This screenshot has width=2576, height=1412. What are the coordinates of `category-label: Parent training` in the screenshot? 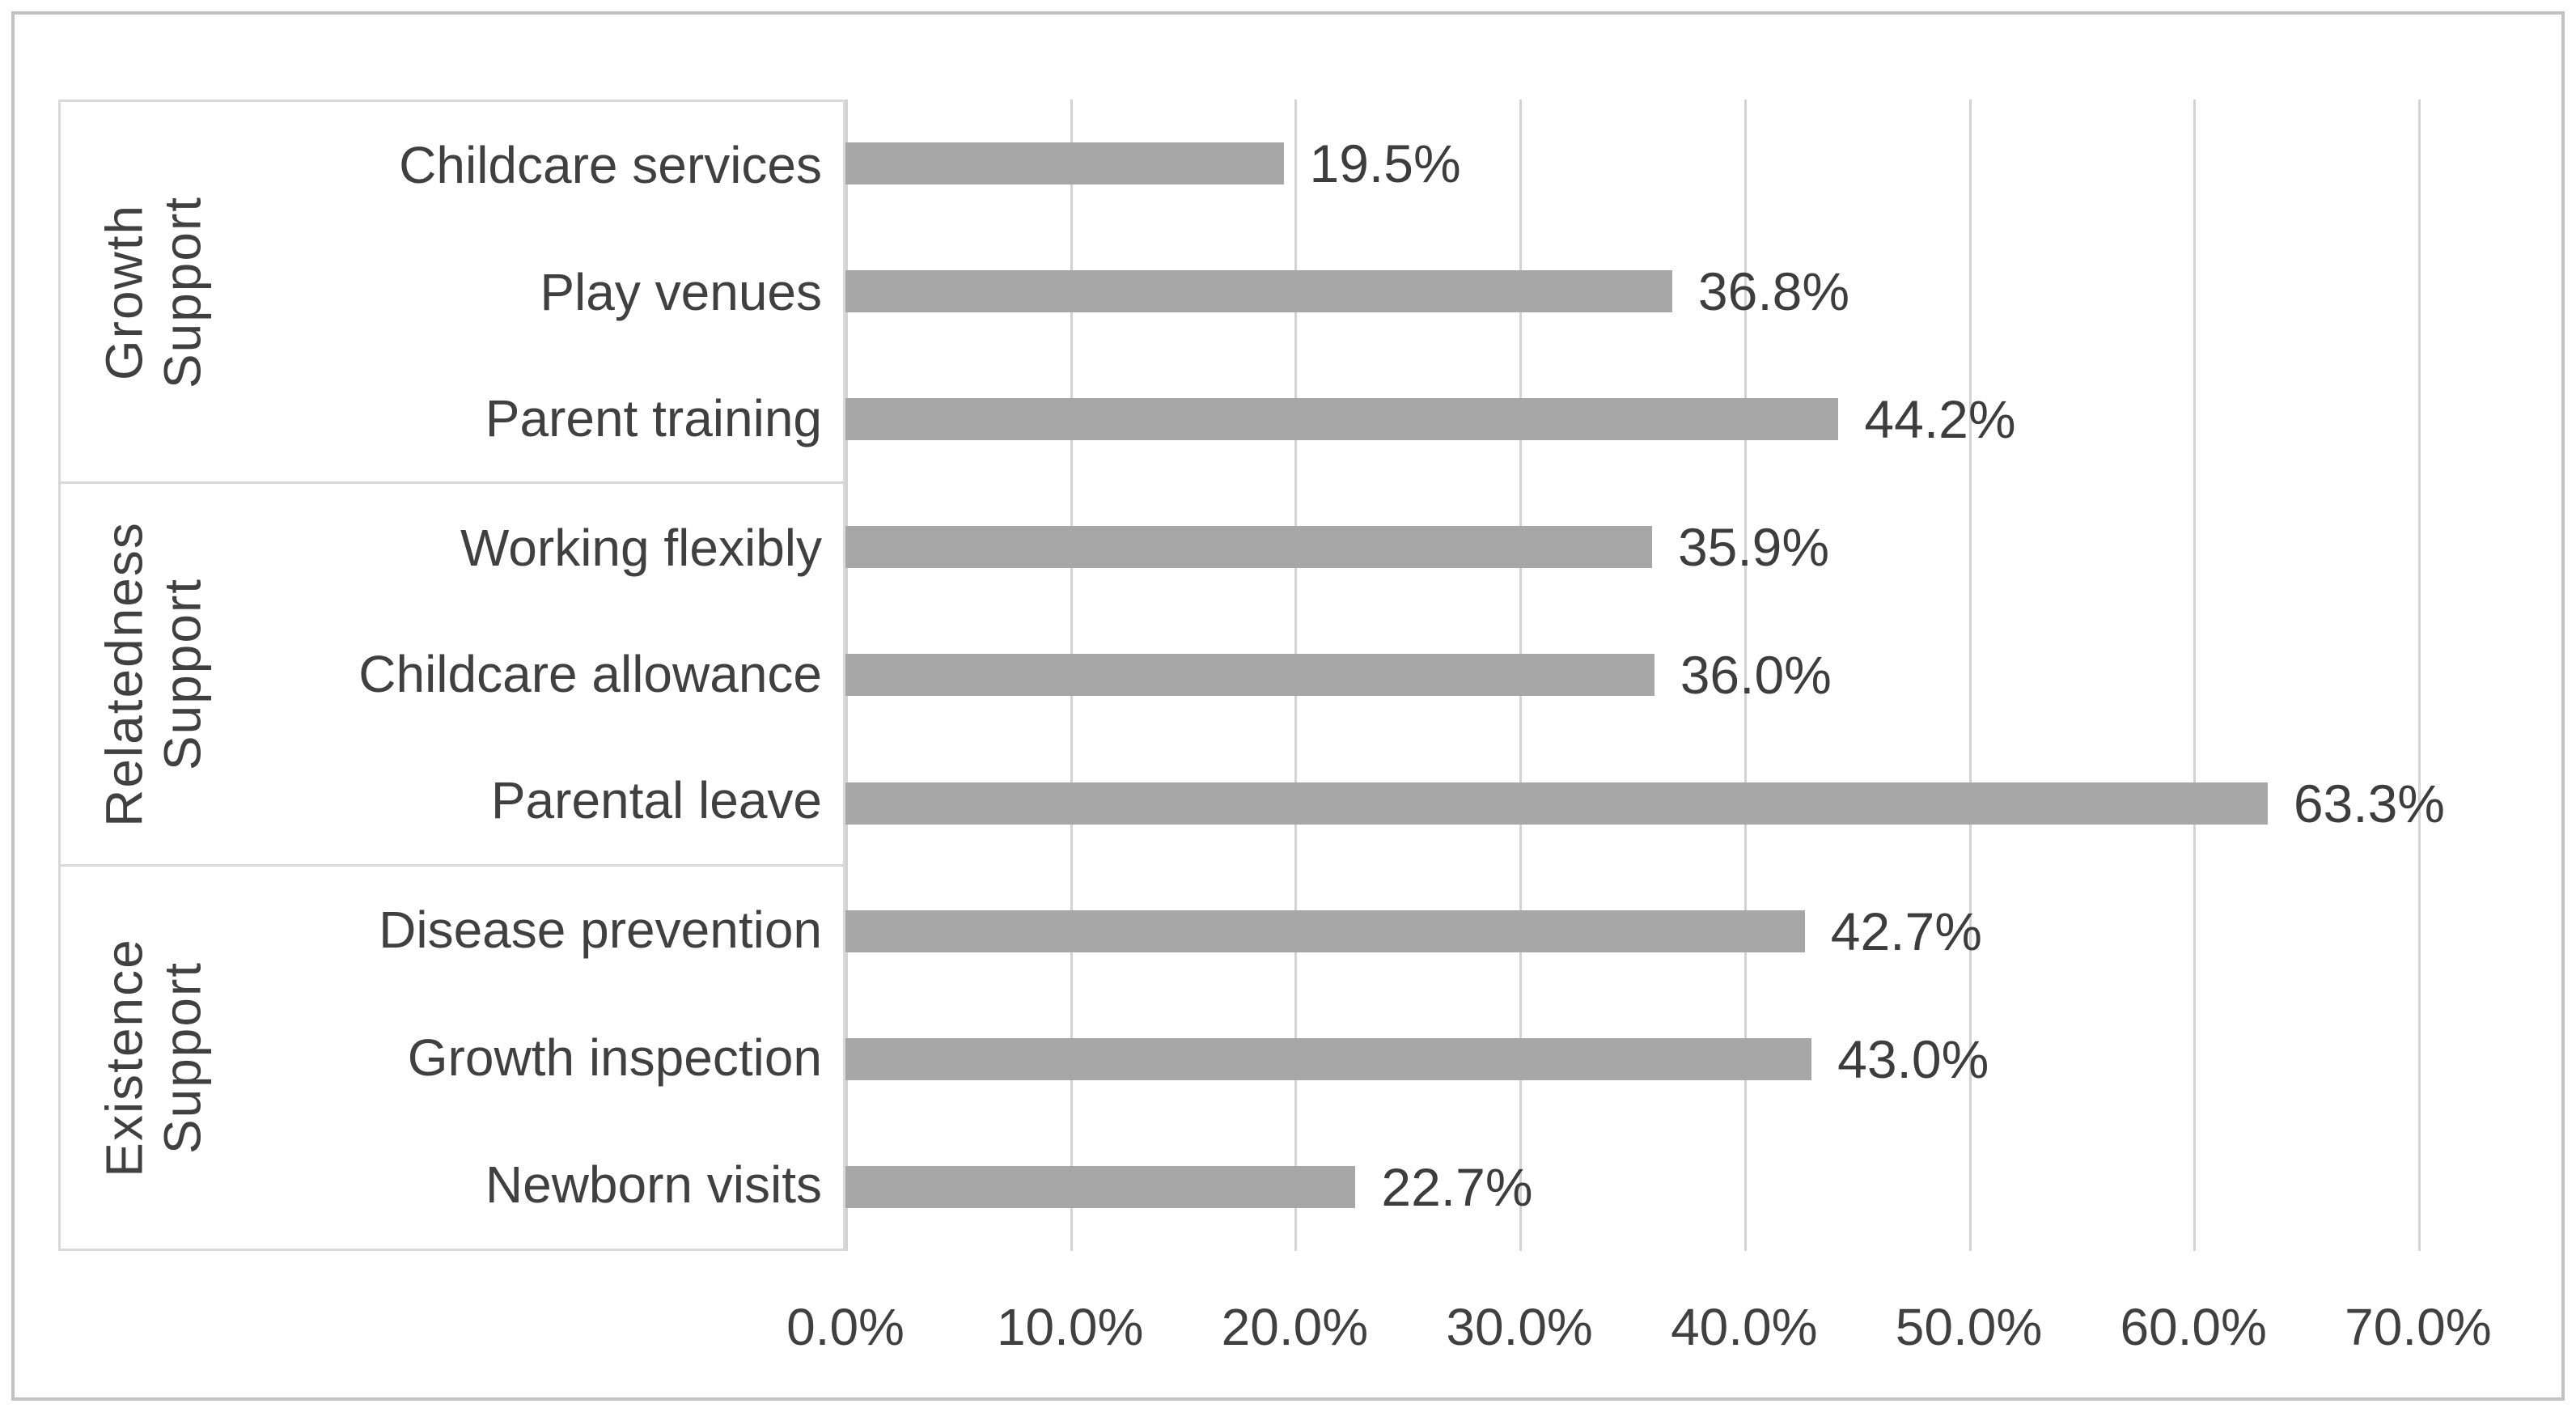 It's located at (653, 418).